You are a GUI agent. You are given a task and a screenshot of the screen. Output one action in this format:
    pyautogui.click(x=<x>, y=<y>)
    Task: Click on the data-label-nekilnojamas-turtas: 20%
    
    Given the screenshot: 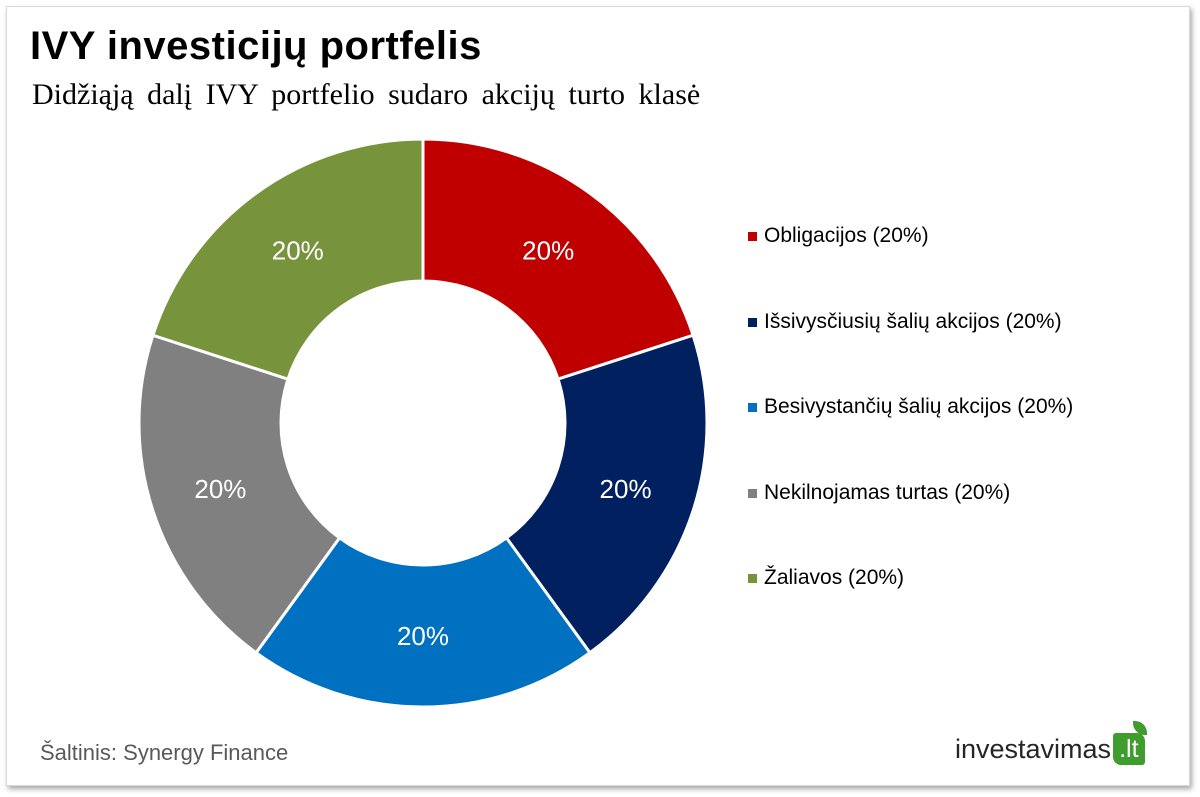 What is the action you would take?
    pyautogui.click(x=220, y=489)
    